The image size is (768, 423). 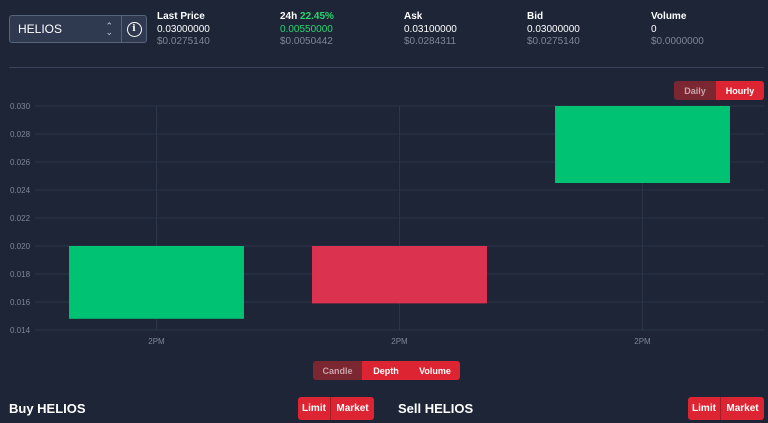 What do you see at coordinates (742, 408) in the screenshot?
I see `sell-market-button: Market` at bounding box center [742, 408].